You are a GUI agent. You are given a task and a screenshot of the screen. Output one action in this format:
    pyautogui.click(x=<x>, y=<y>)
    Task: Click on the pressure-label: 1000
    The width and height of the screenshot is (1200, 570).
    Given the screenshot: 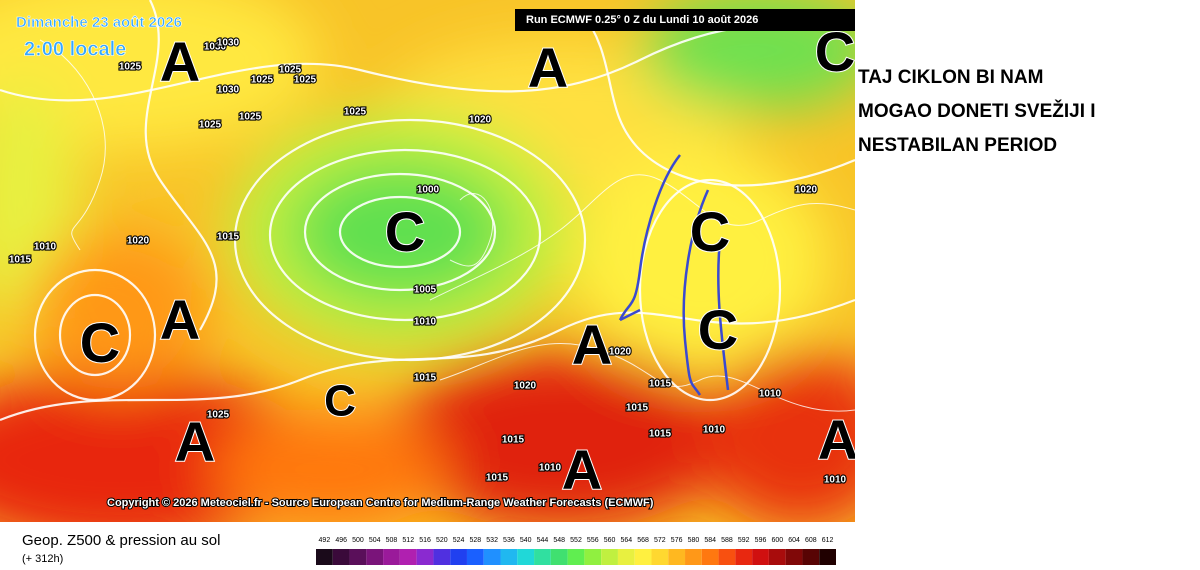 What is the action you would take?
    pyautogui.click(x=428, y=190)
    